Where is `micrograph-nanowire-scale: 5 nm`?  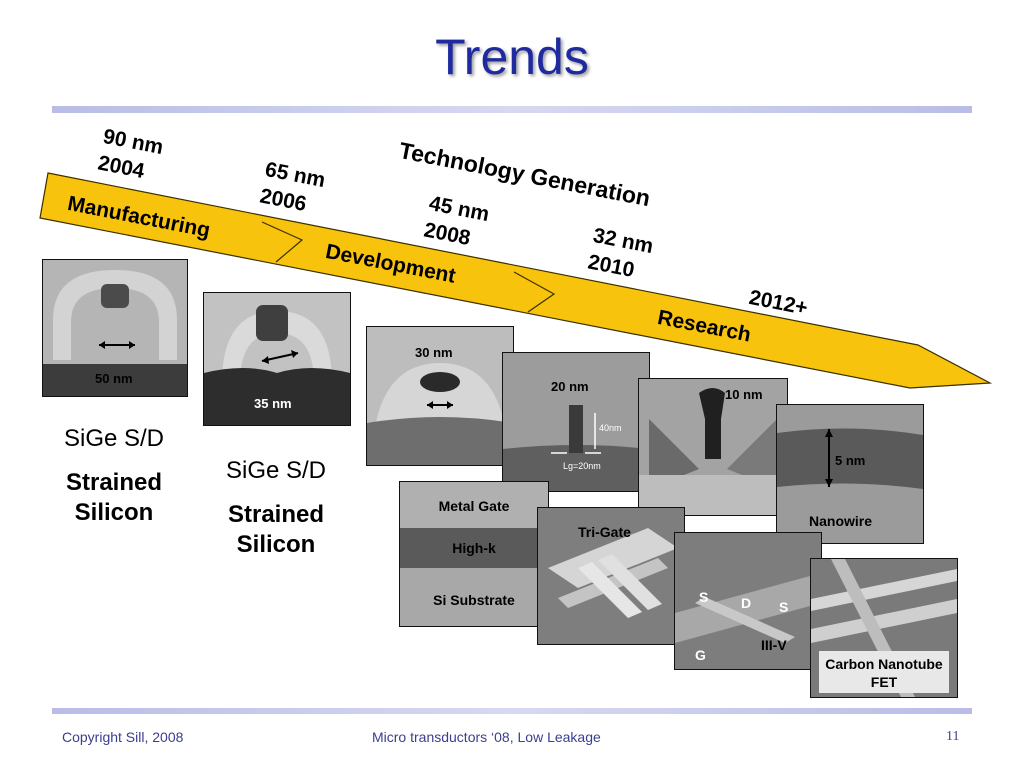
micrograph-nanowire-scale: 5 nm is located at coordinates (850, 460).